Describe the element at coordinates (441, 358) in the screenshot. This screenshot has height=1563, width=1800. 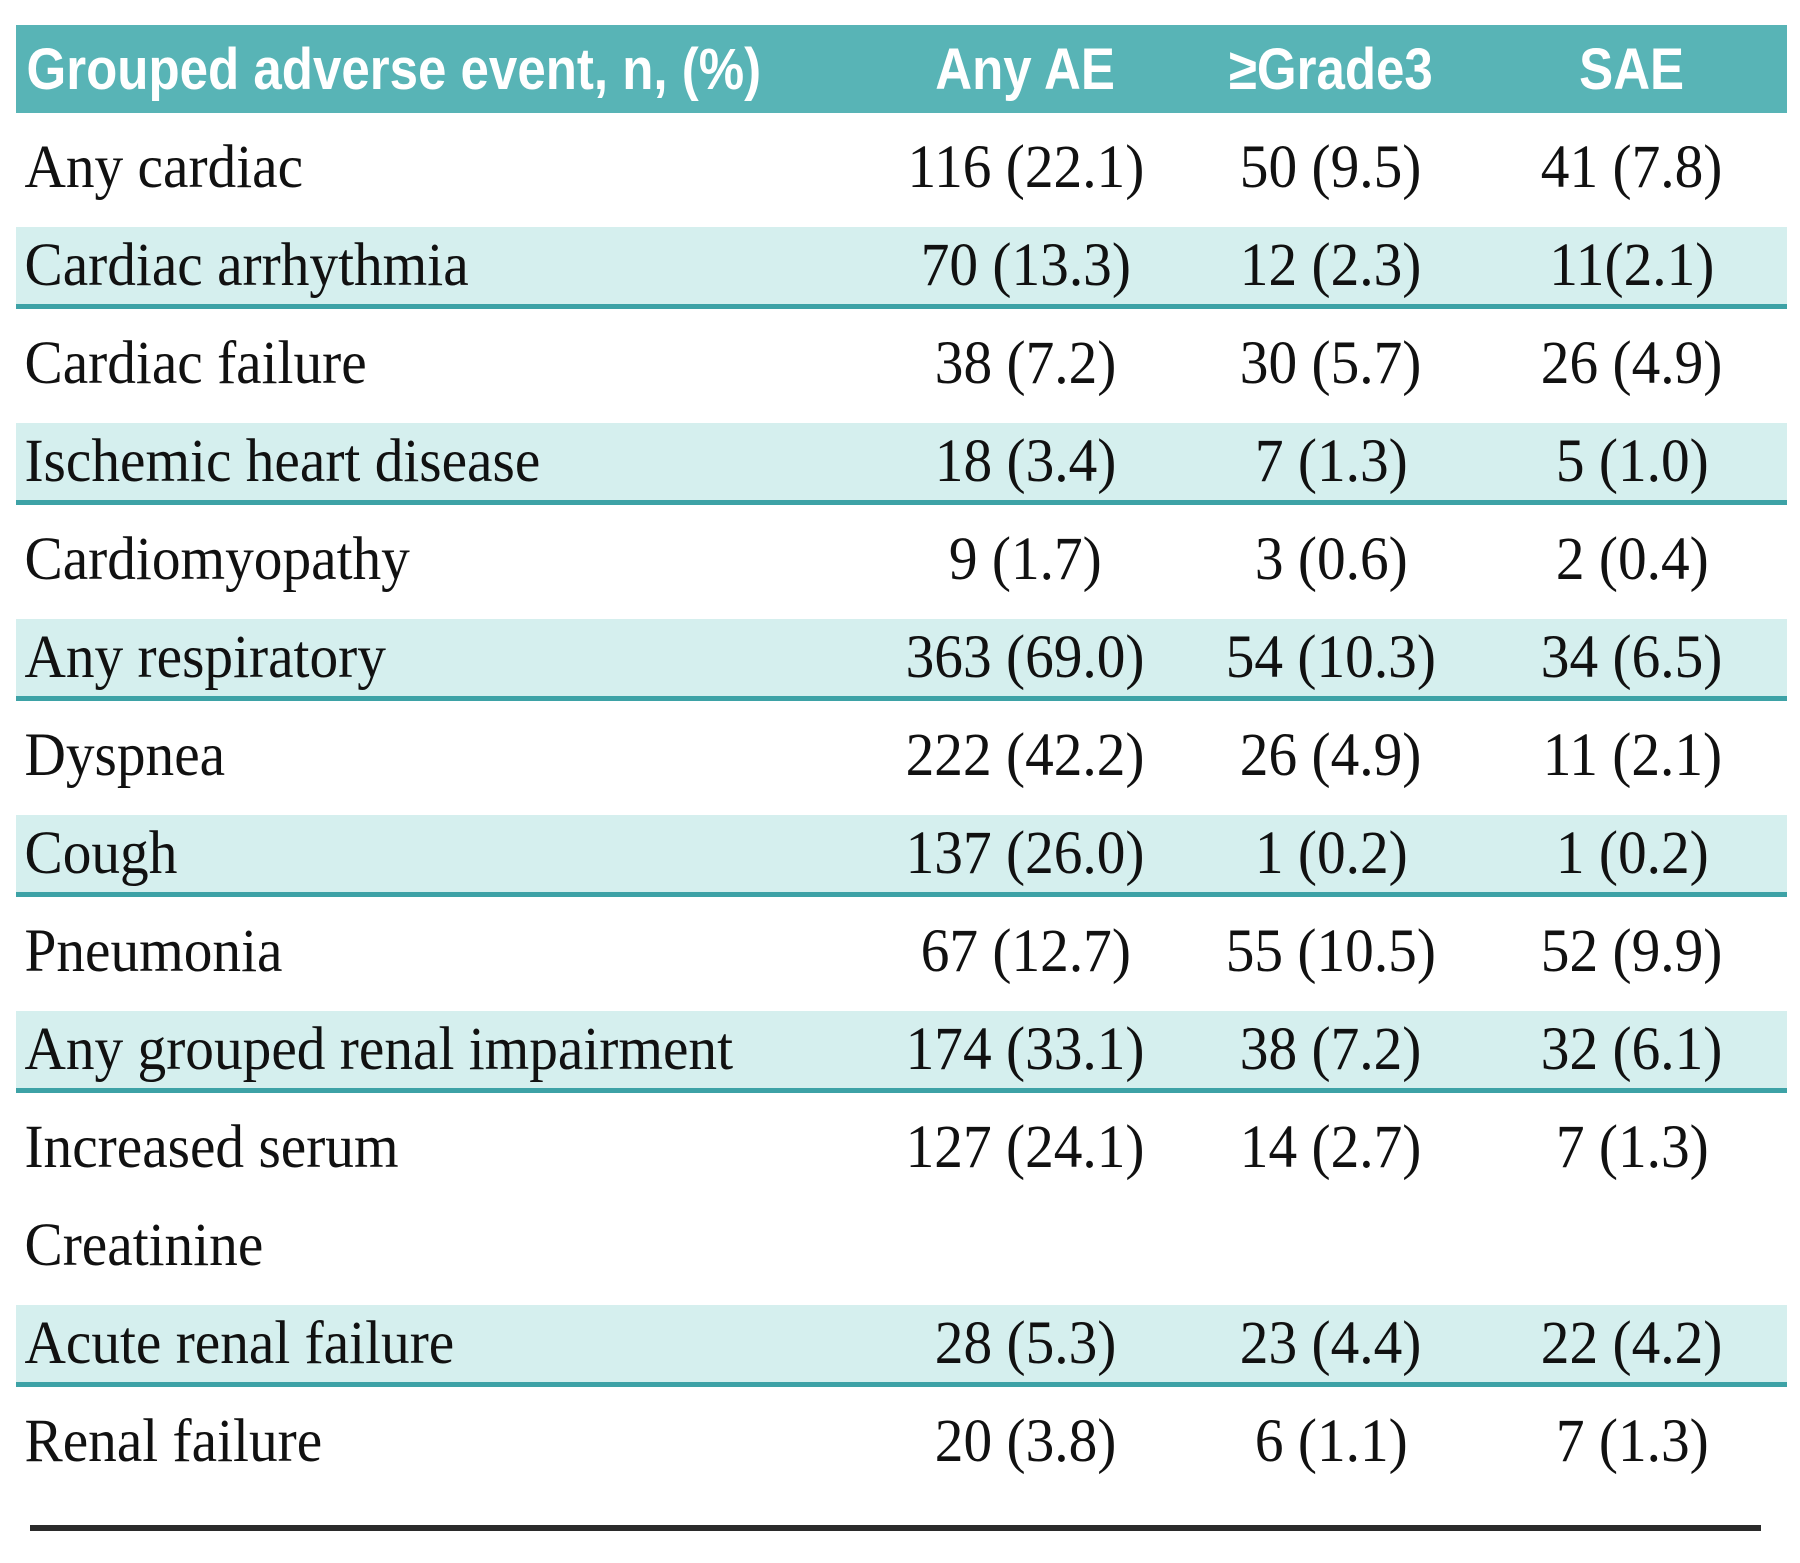
I see `row-label: Cardiac failure` at that location.